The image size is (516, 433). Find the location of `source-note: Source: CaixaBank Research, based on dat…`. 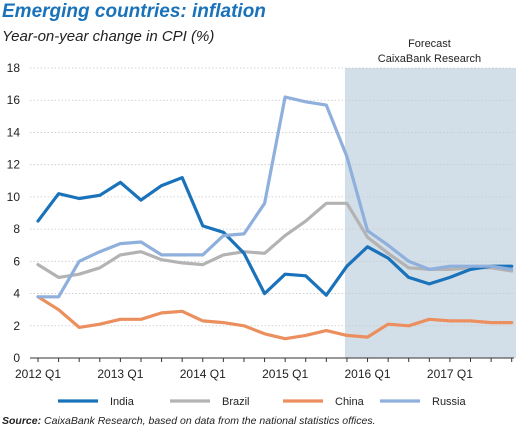

source-note: Source: CaixaBank Research, based on dat… is located at coordinates (189, 421).